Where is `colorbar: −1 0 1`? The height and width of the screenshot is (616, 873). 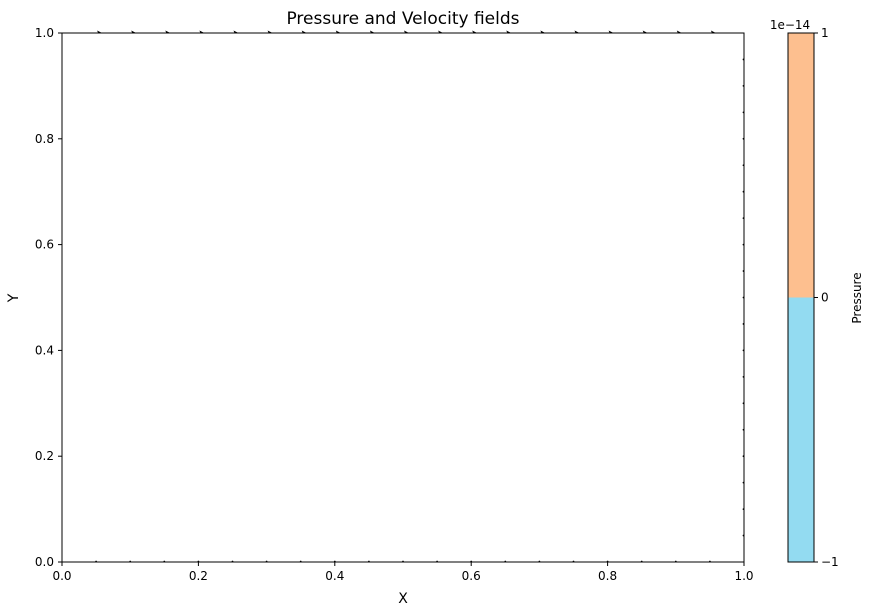 colorbar: −1 0 1 is located at coordinates (813, 297).